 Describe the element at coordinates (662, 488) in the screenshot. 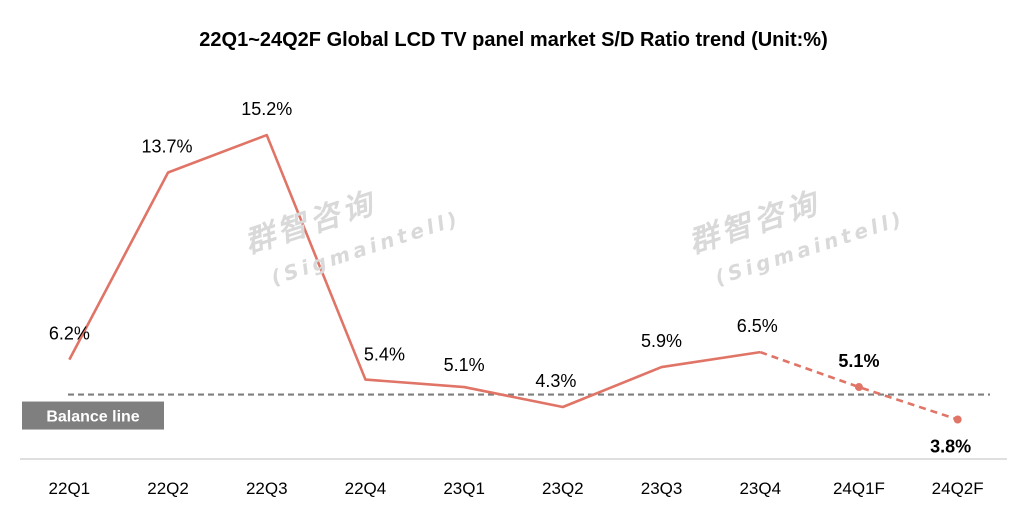

I see `x-tick-label: 23Q3` at that location.